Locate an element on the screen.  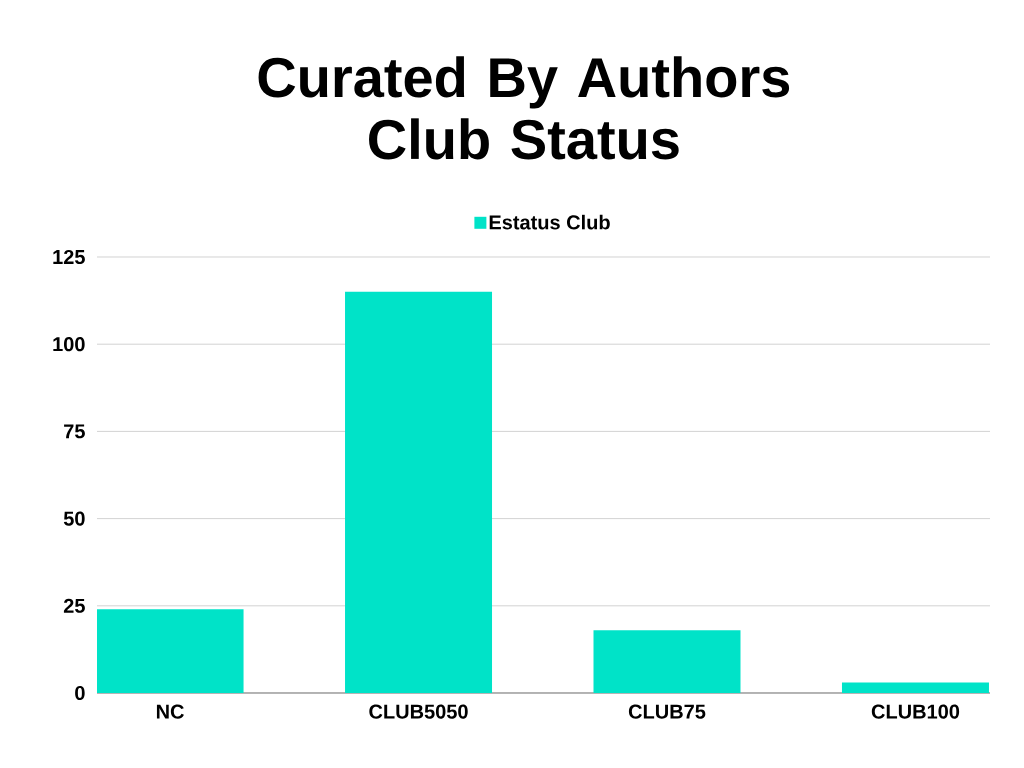
y-tick-label: 100 is located at coordinates (69, 344).